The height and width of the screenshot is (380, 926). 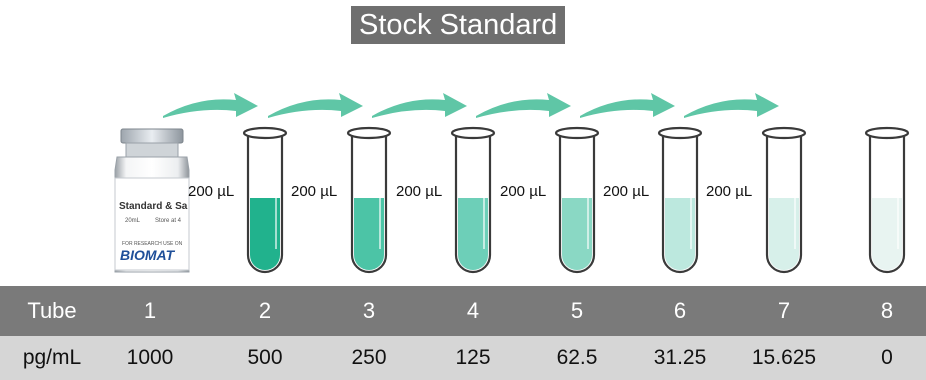 I want to click on concentration-row-label: pg/mL, so click(x=52, y=357).